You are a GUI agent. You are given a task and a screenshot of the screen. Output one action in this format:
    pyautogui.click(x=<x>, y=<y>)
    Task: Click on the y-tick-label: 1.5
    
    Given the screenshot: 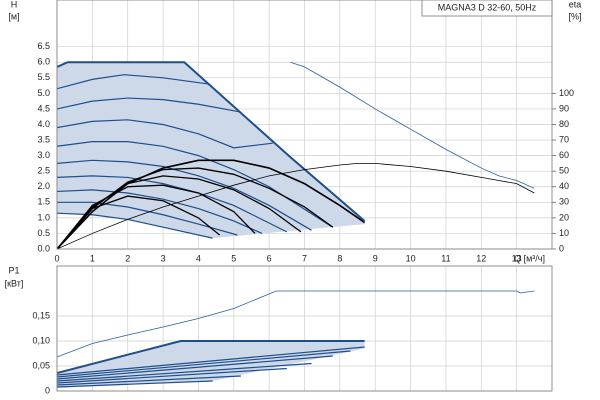 What is the action you would take?
    pyautogui.click(x=43, y=202)
    